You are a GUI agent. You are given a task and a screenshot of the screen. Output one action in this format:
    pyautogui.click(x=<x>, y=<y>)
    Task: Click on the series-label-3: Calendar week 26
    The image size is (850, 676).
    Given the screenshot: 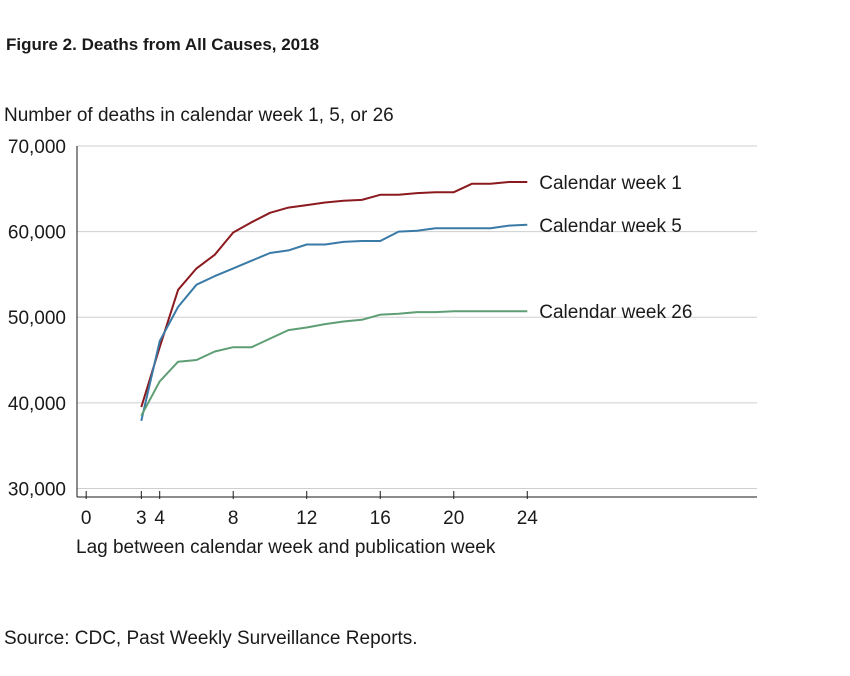 What is the action you would take?
    pyautogui.click(x=615, y=312)
    